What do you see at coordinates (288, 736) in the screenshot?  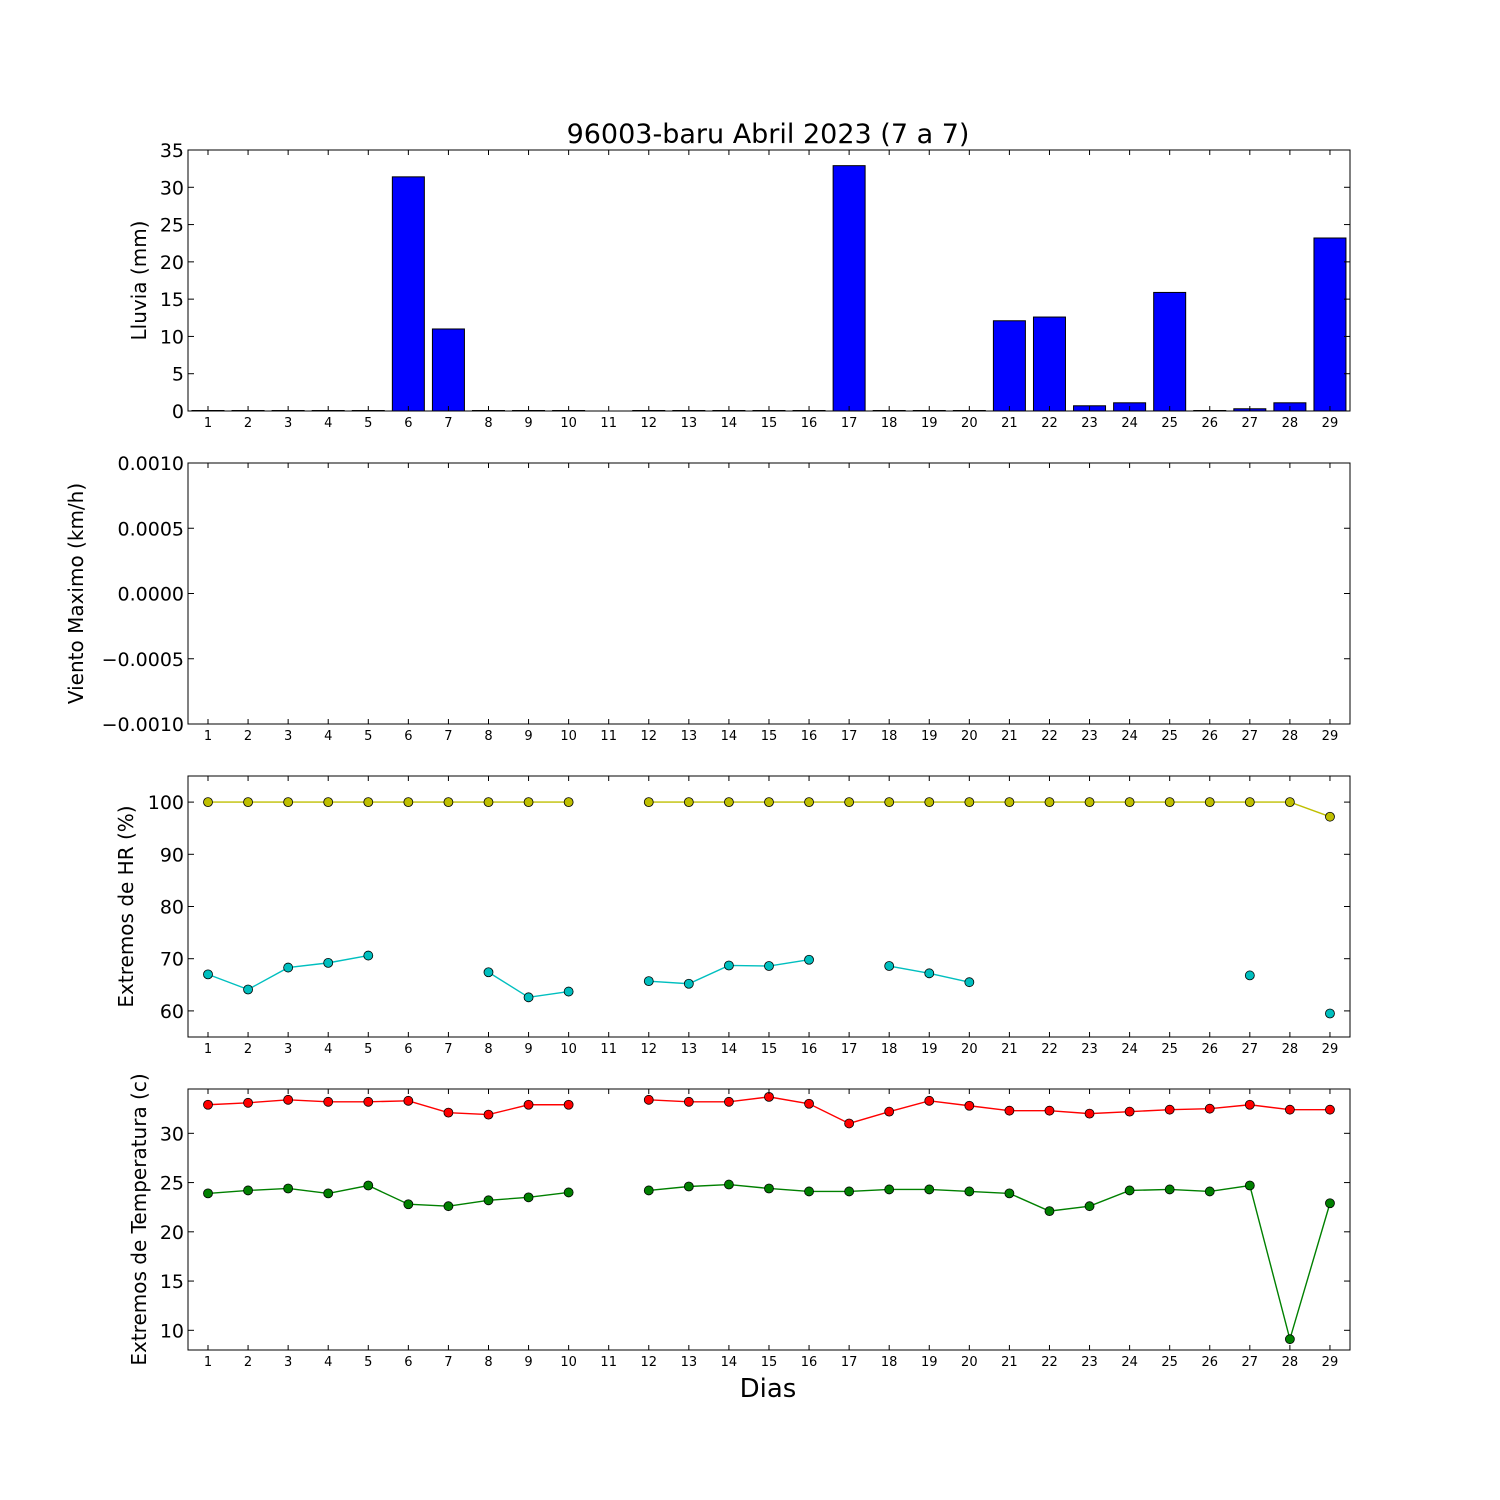 I see `wind-x-tick-label: 3` at bounding box center [288, 736].